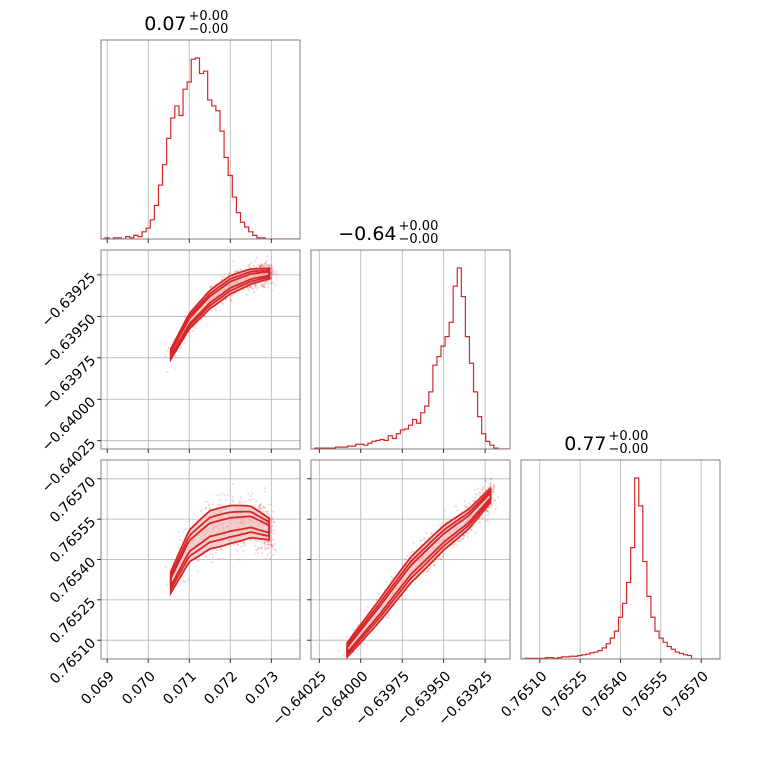  I want to click on density-contours, so click(220, 315).